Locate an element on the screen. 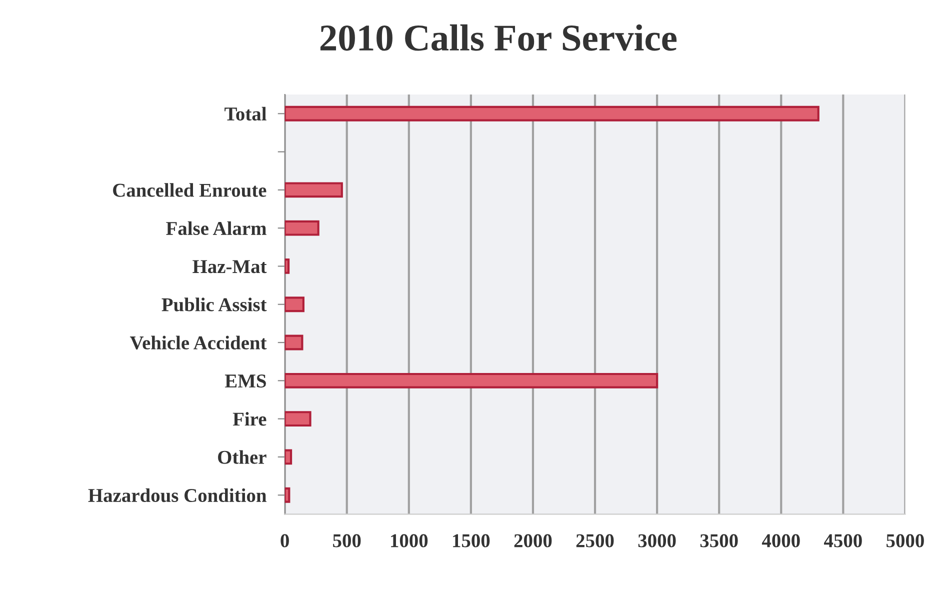 The image size is (940, 591). x-tick-label: 3000 is located at coordinates (657, 541).